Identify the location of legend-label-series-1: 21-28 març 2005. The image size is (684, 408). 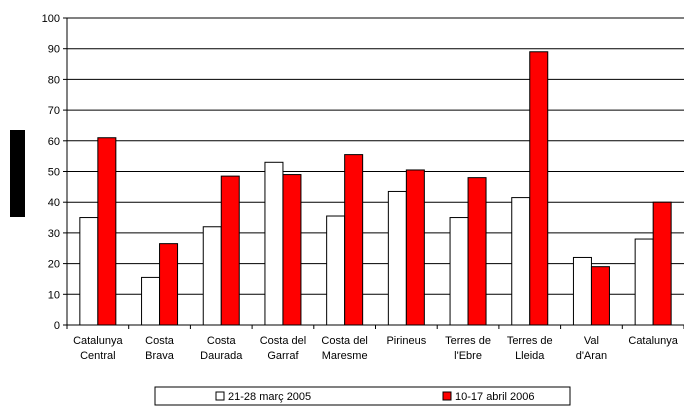
(269, 397).